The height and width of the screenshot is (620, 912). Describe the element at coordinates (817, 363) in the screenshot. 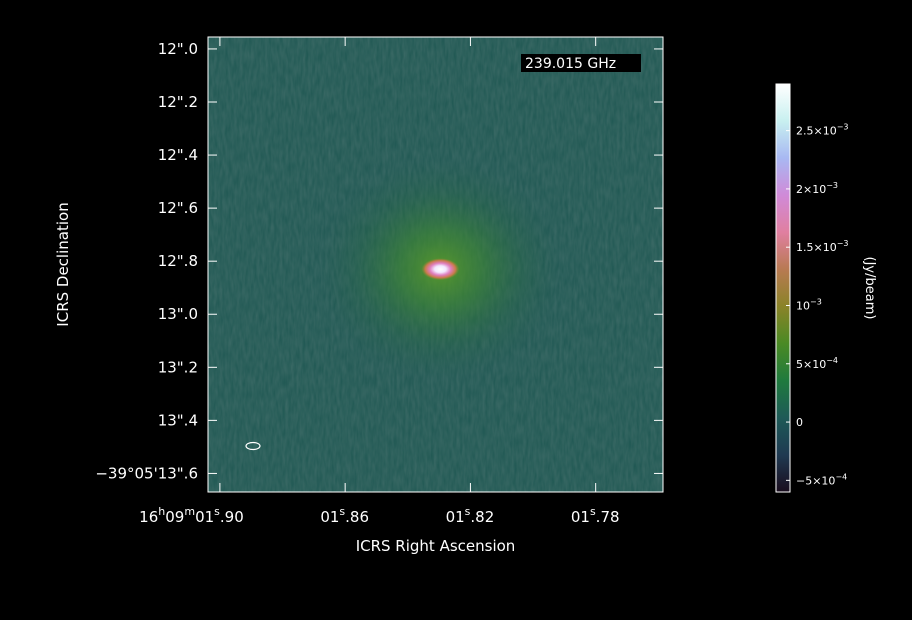

I see `colorbar-tick-label: 5×10⁻⁴` at that location.